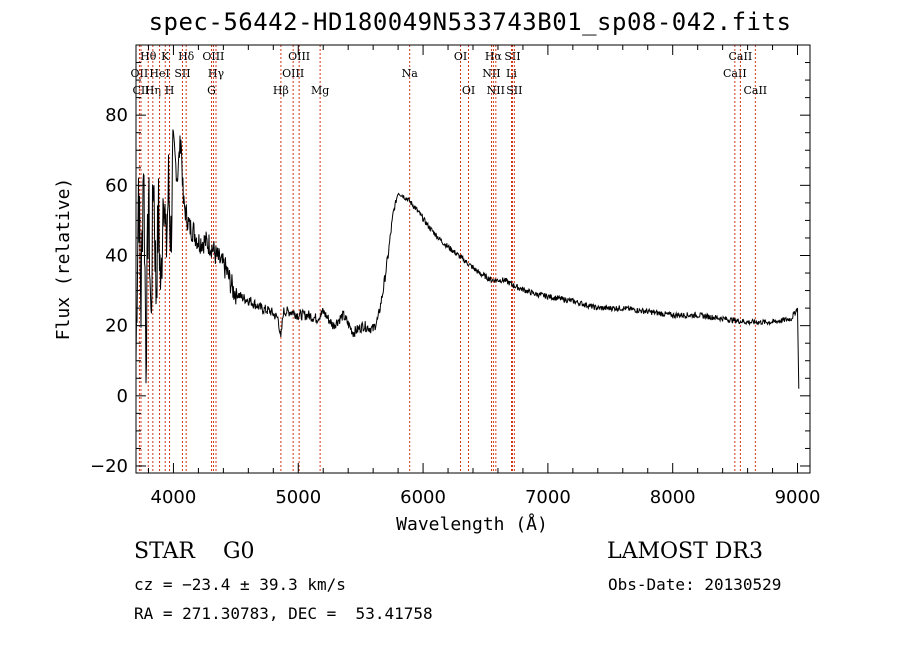 The width and height of the screenshot is (900, 649). Describe the element at coordinates (116, 326) in the screenshot. I see `y-tick-label: 20` at that location.